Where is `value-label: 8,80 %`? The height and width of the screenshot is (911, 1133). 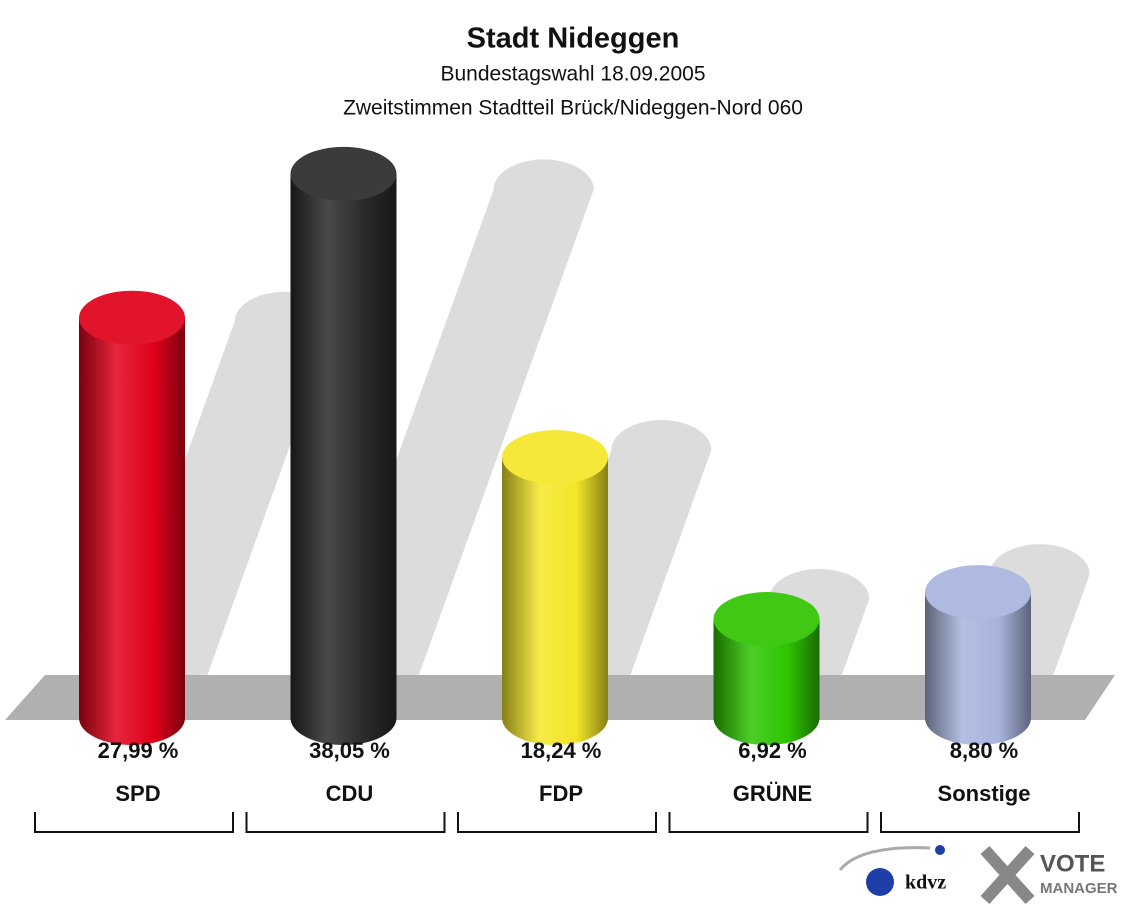
value-label: 8,80 % is located at coordinates (984, 750).